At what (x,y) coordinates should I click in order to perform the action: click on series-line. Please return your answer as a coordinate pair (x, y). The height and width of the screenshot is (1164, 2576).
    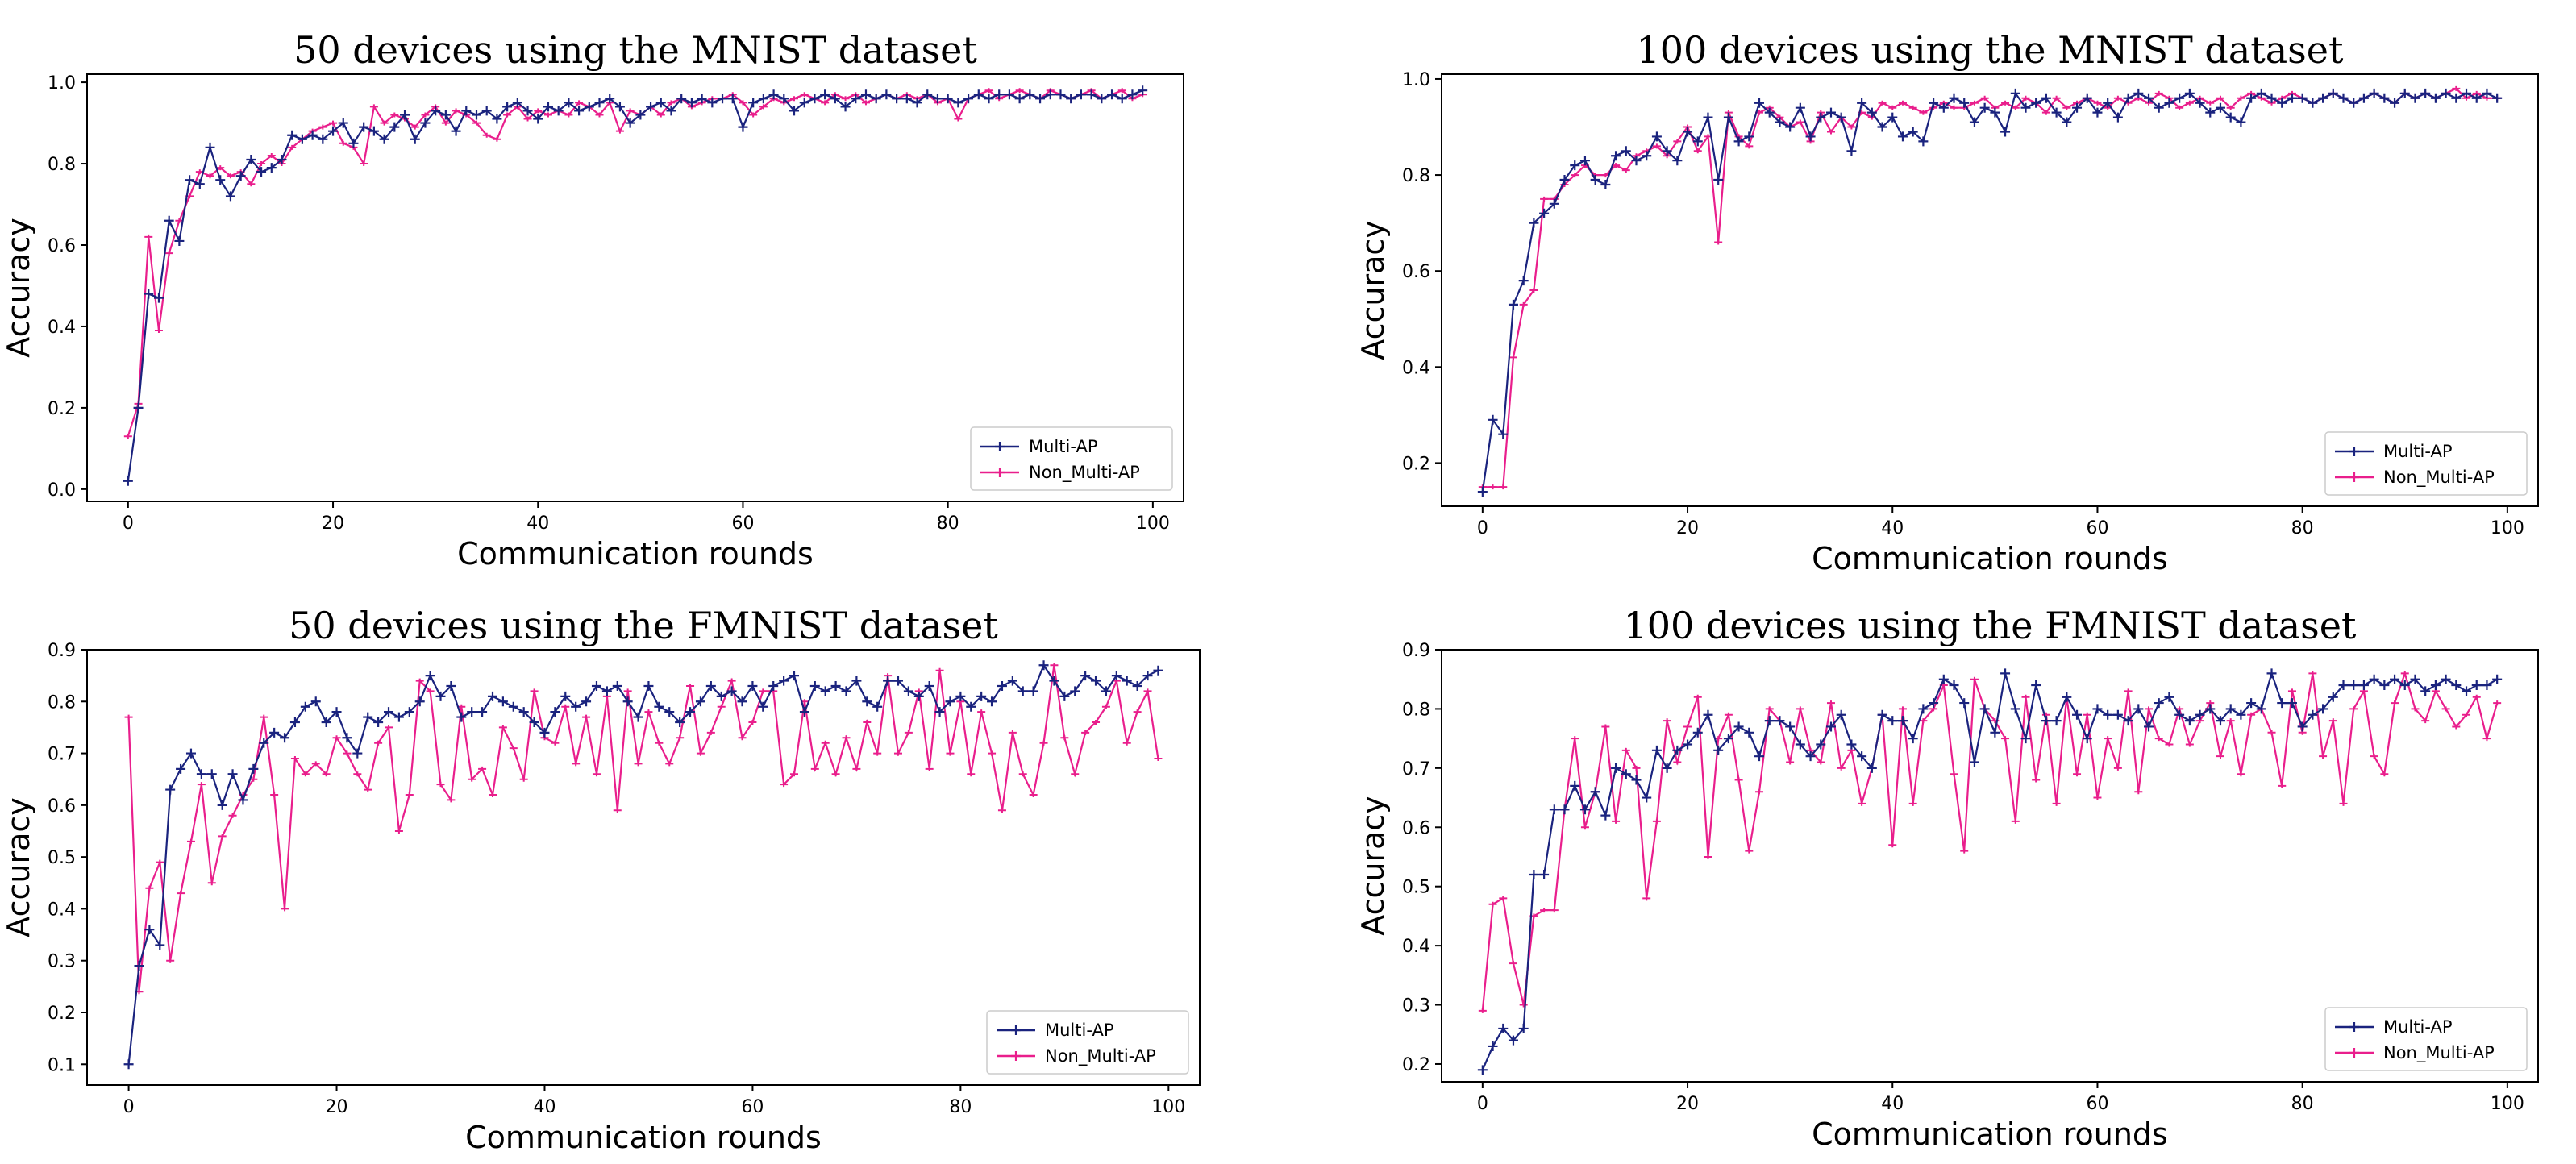
    Looking at the image, I should click on (1990, 841).